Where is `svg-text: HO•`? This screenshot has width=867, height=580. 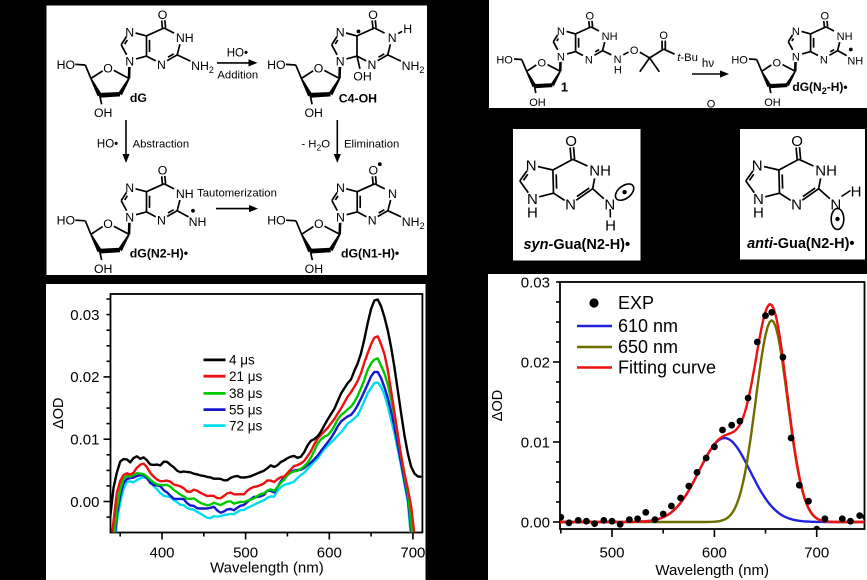
svg-text: HO• is located at coordinates (107, 145).